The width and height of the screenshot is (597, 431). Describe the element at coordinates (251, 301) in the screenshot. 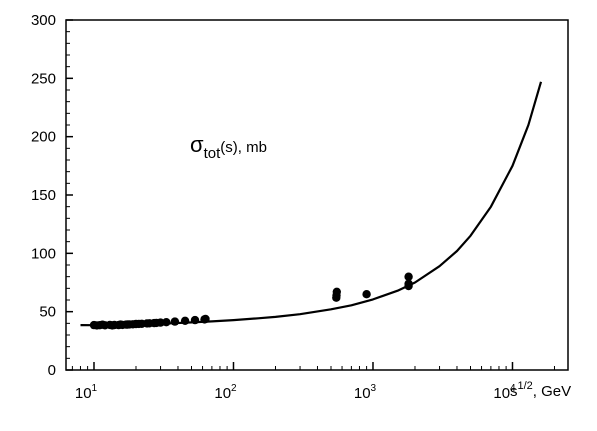

I see `data-points-layer` at that location.